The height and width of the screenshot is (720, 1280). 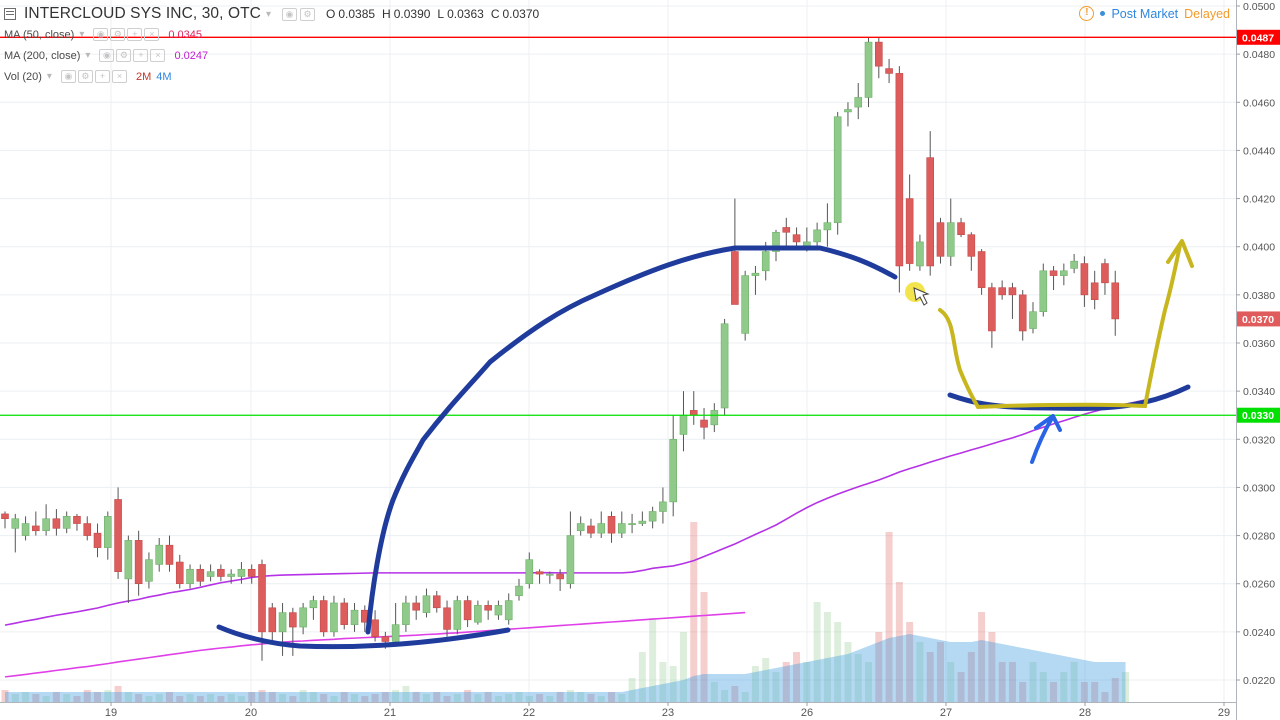 What do you see at coordinates (143, 76) in the screenshot?
I see `volume-value-1: 2M` at bounding box center [143, 76].